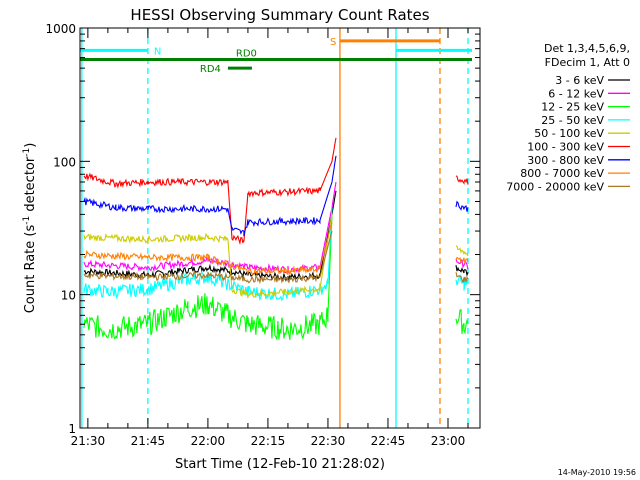 This screenshot has height=480, width=640. I want to click on flag-label-3: RD0, so click(246, 54).